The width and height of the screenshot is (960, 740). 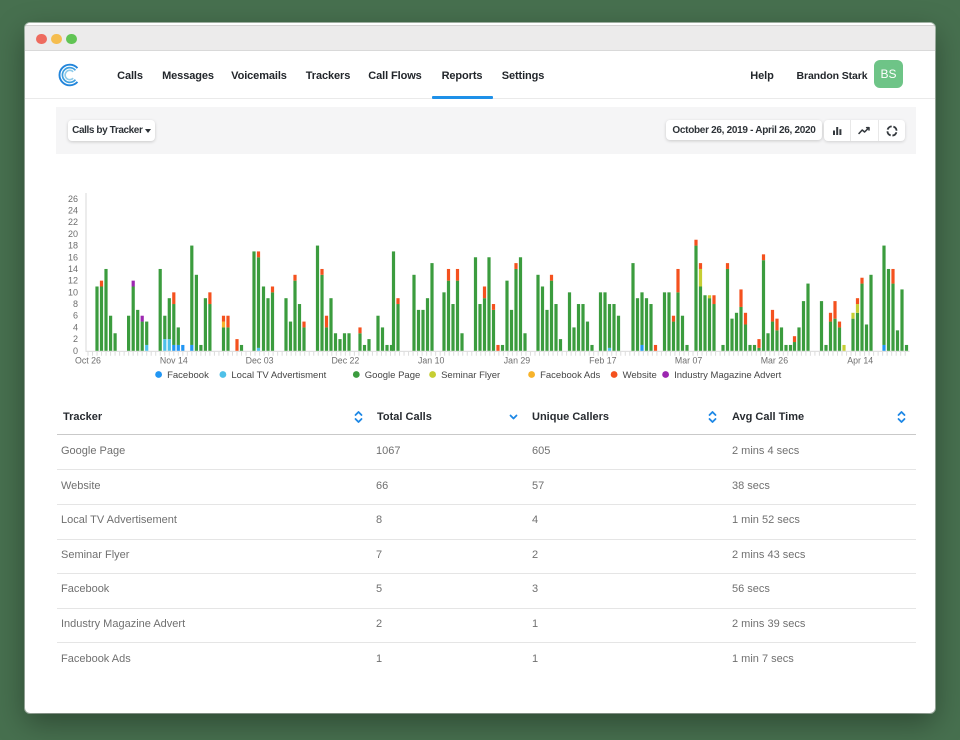 What do you see at coordinates (174, 361) in the screenshot?
I see `svg-text: Nov 14` at bounding box center [174, 361].